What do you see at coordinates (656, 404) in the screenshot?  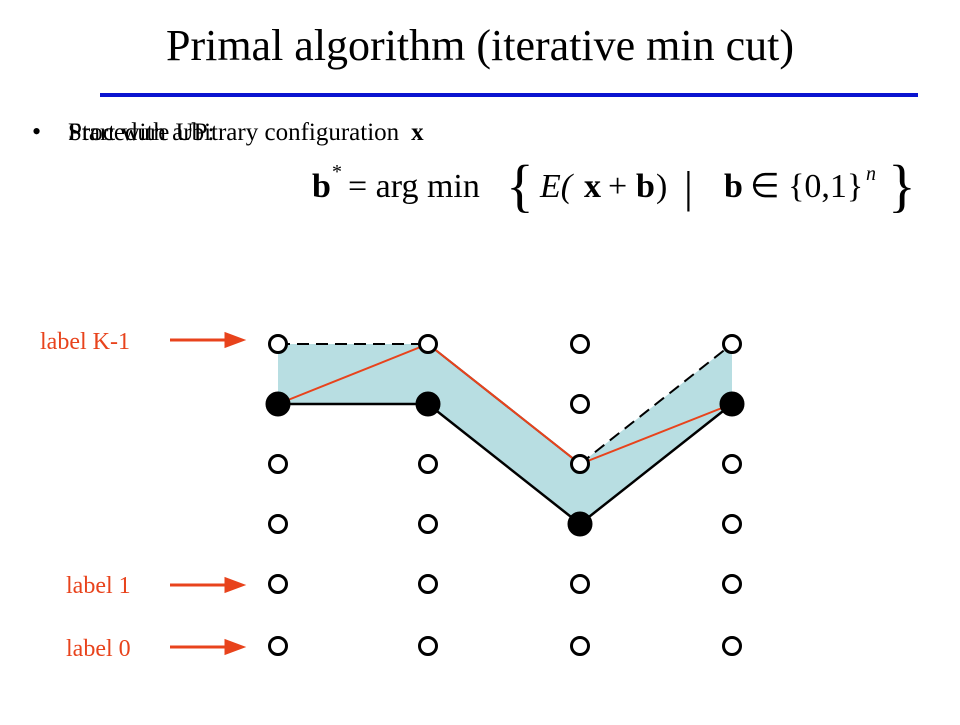 I see `dashed-edge` at bounding box center [656, 404].